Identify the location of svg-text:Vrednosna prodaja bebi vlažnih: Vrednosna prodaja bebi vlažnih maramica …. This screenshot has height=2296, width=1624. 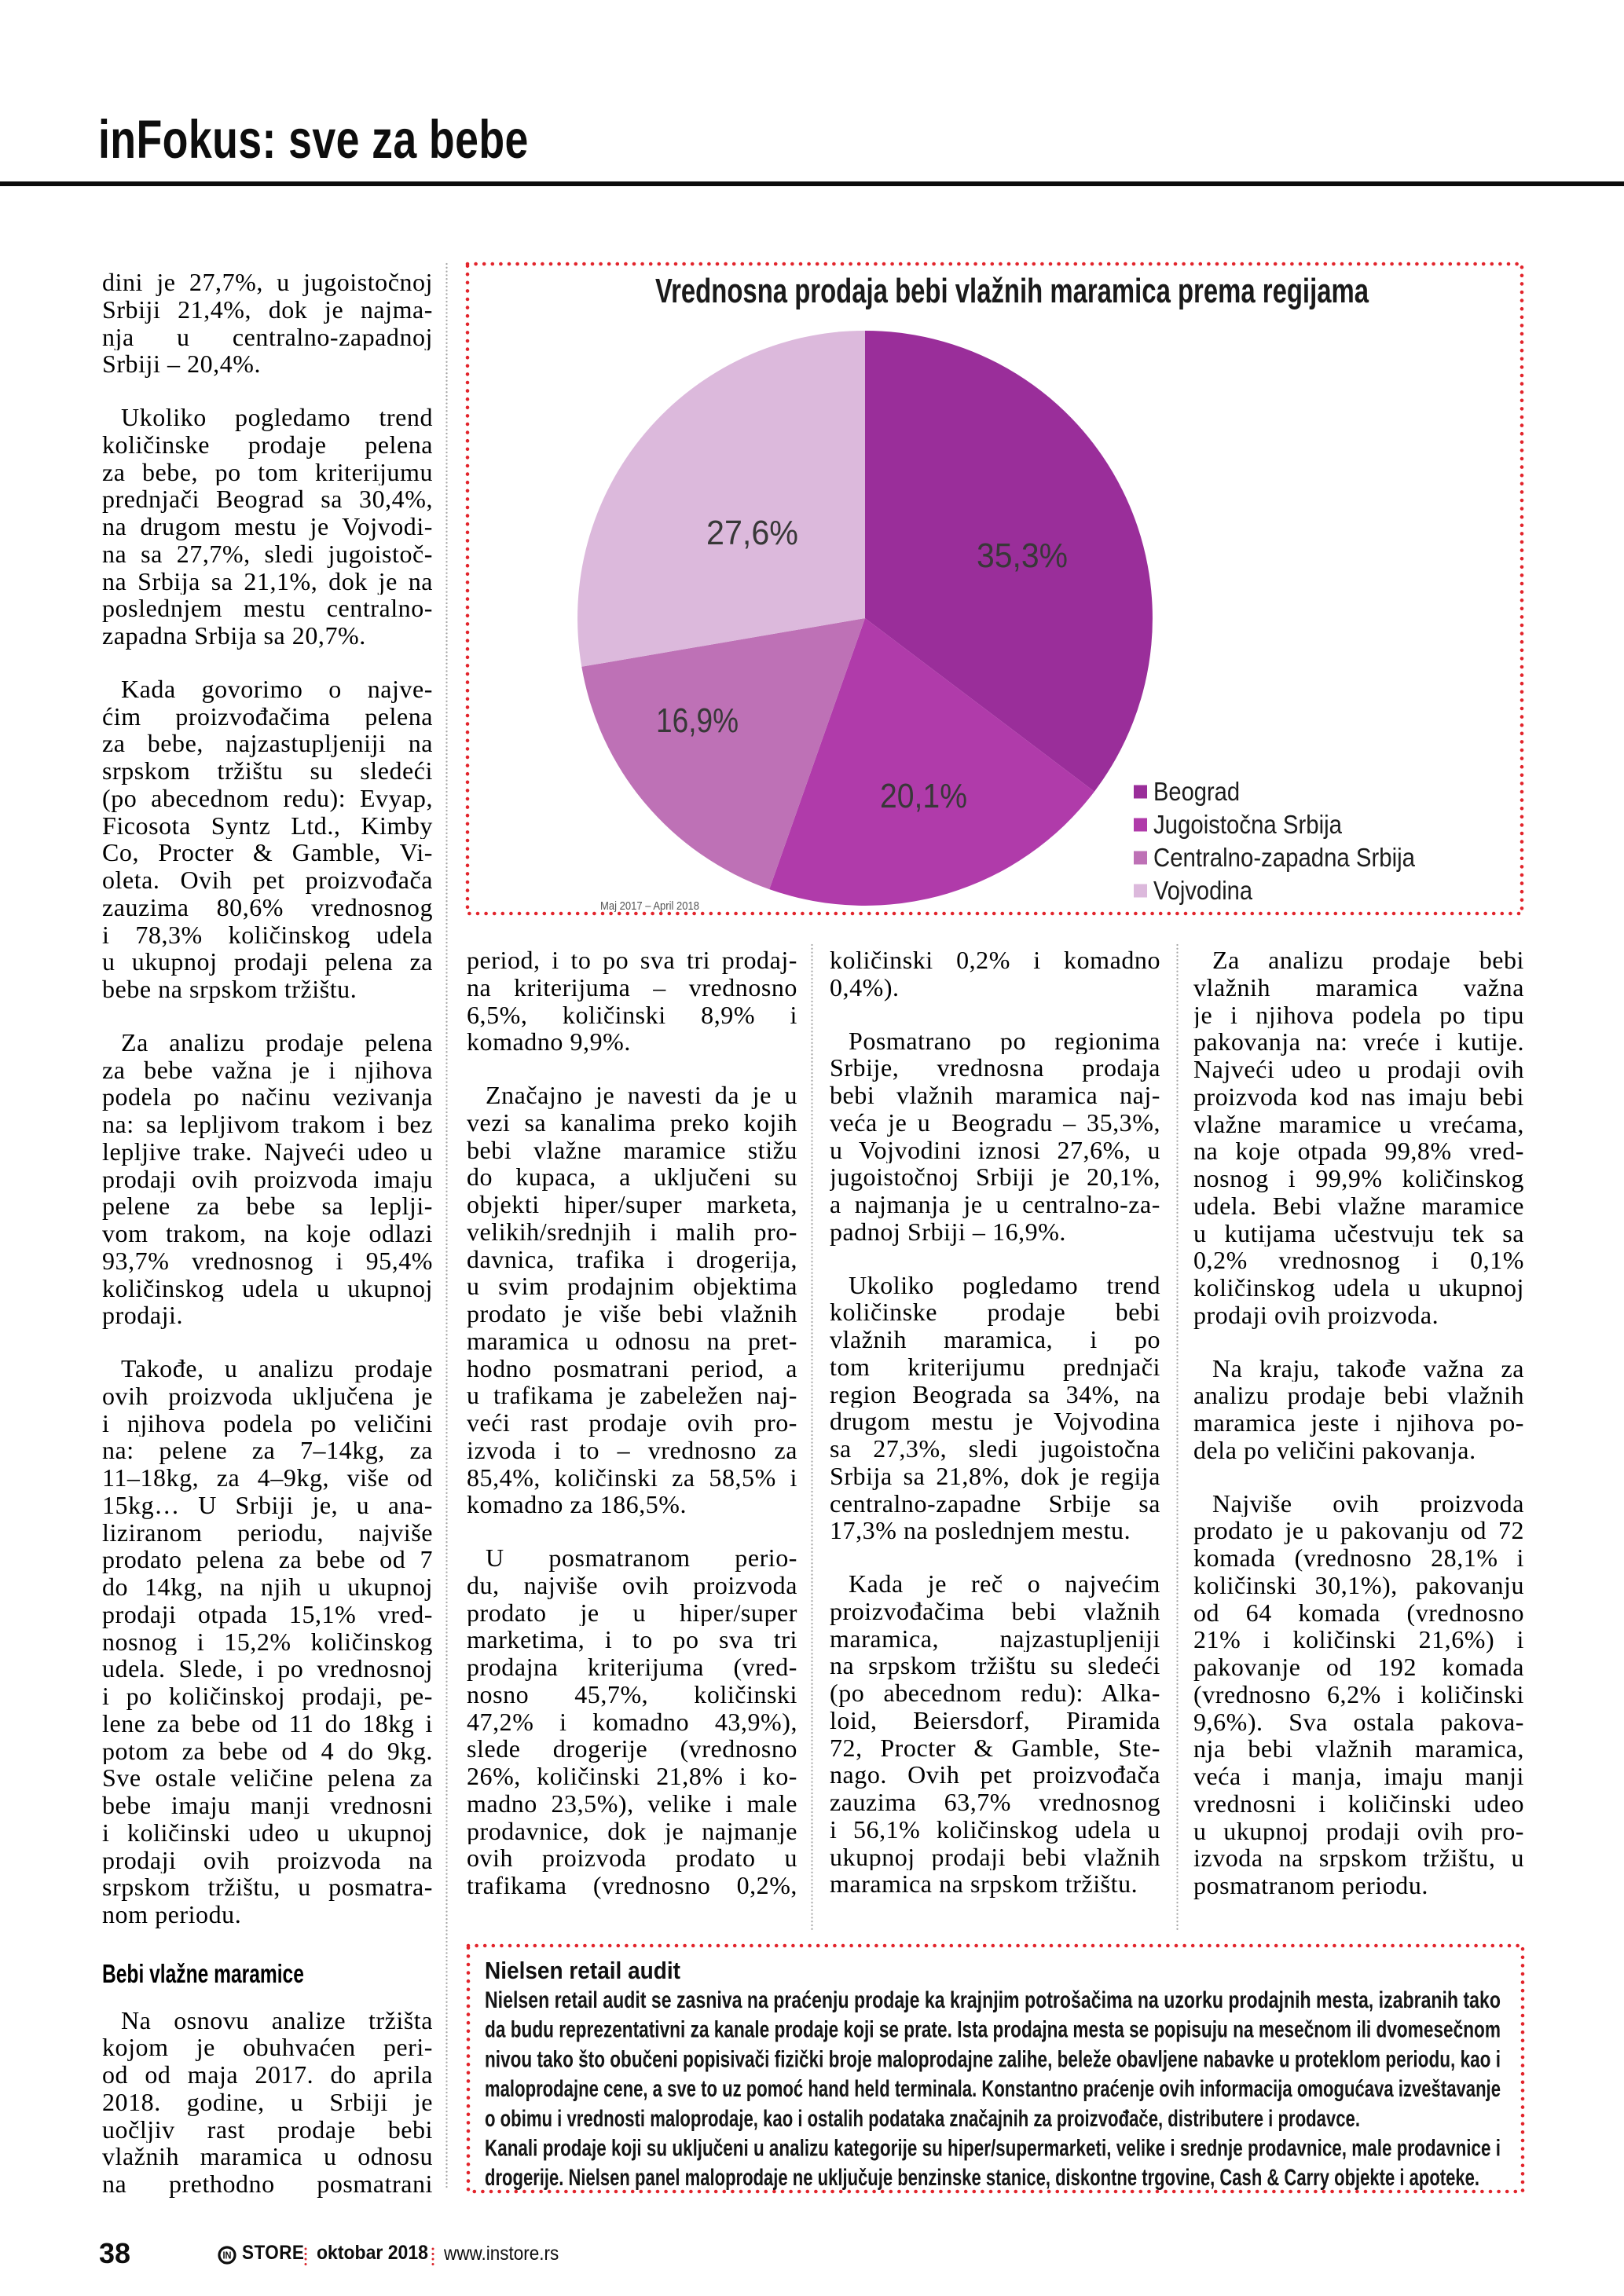
(1012, 291).